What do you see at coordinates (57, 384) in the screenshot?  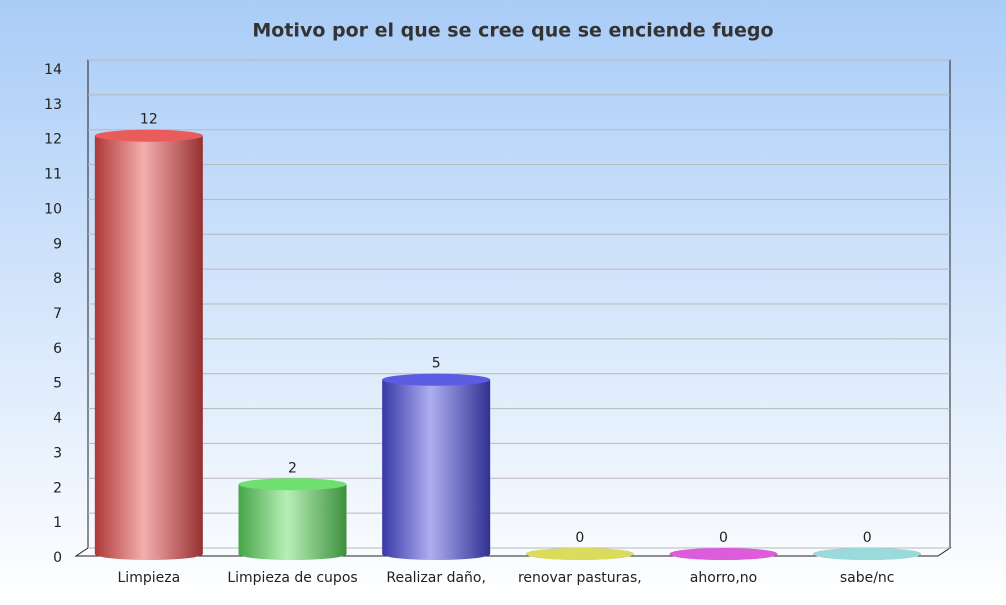 I see `y-tick-label: 5` at bounding box center [57, 384].